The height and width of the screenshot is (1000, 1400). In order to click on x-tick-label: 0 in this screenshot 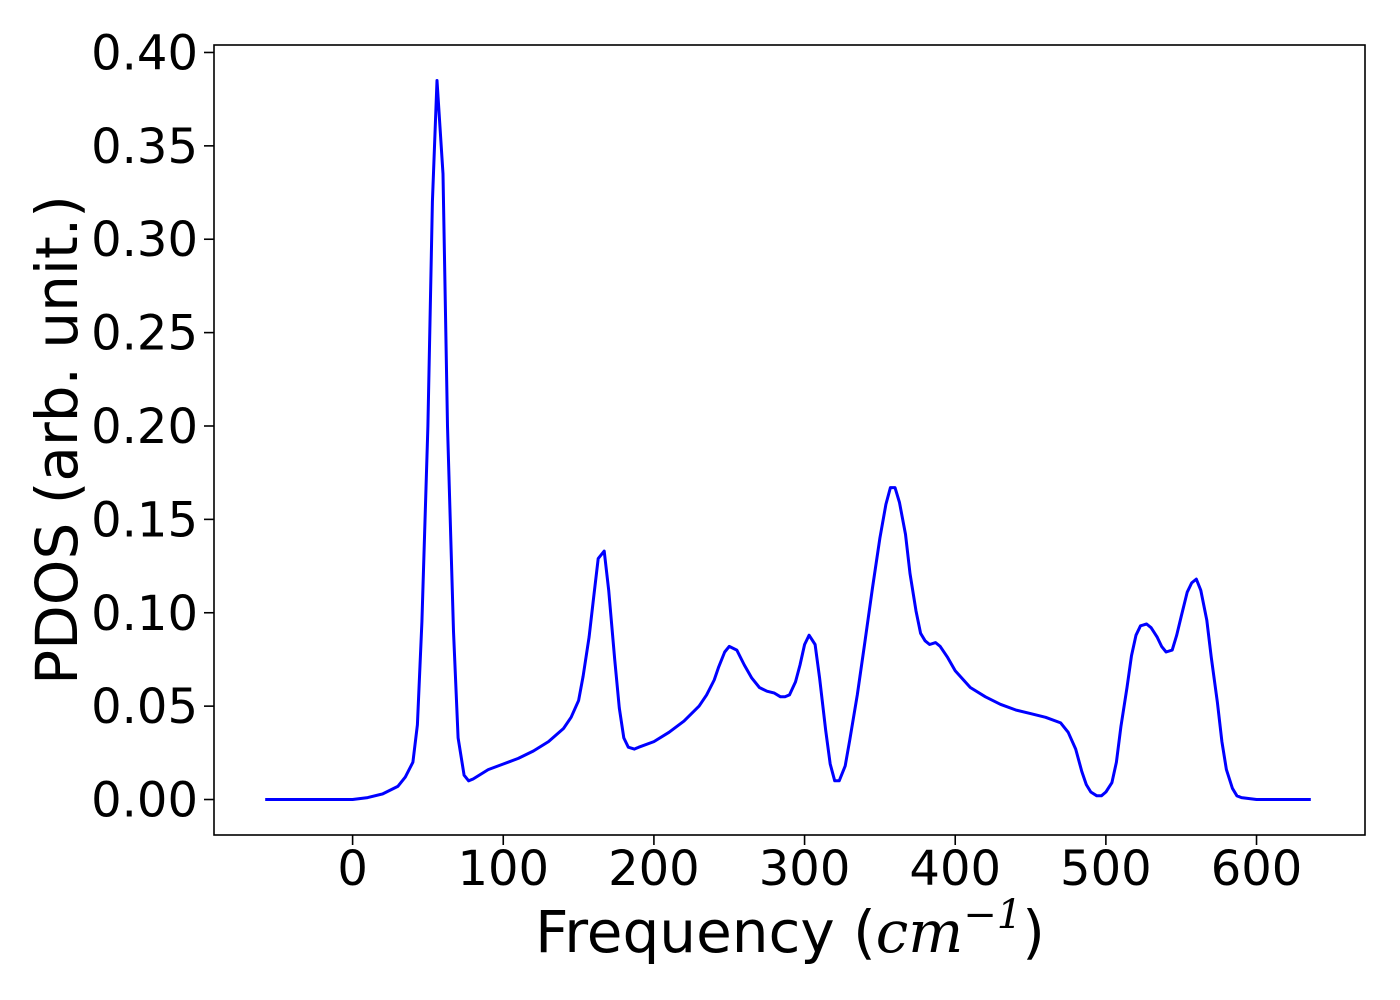, I will do `click(352, 869)`.